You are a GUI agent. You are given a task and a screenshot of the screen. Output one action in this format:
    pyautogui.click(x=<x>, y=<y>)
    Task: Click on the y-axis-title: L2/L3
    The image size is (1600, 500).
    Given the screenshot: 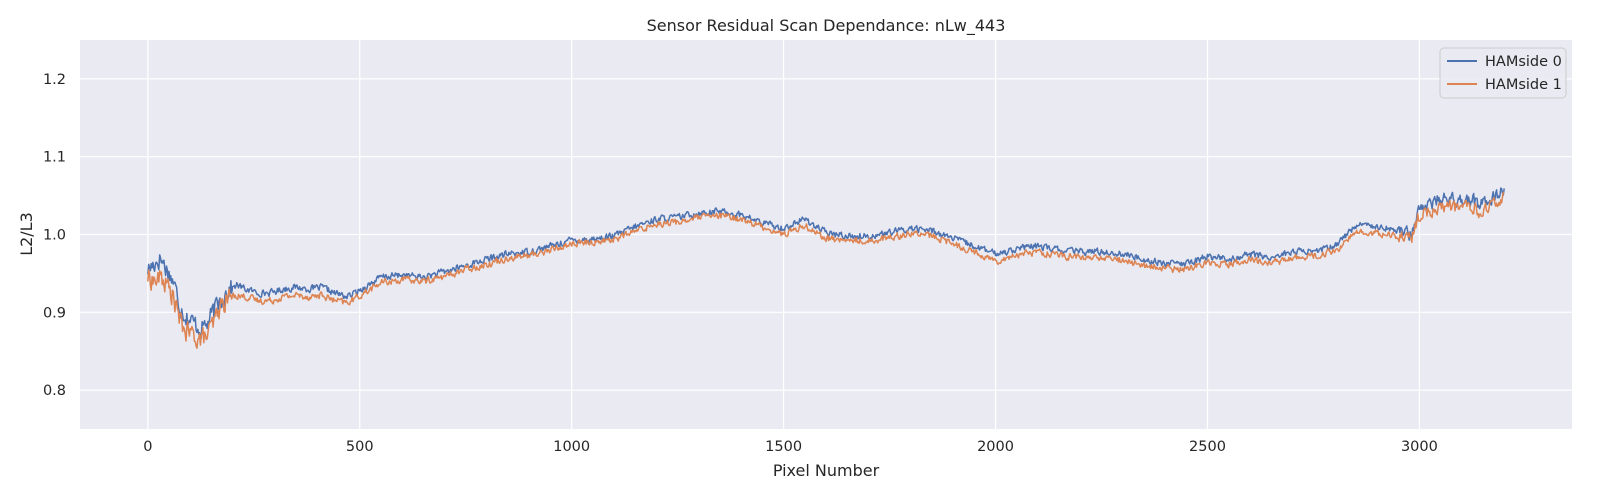 What is the action you would take?
    pyautogui.click(x=26, y=234)
    